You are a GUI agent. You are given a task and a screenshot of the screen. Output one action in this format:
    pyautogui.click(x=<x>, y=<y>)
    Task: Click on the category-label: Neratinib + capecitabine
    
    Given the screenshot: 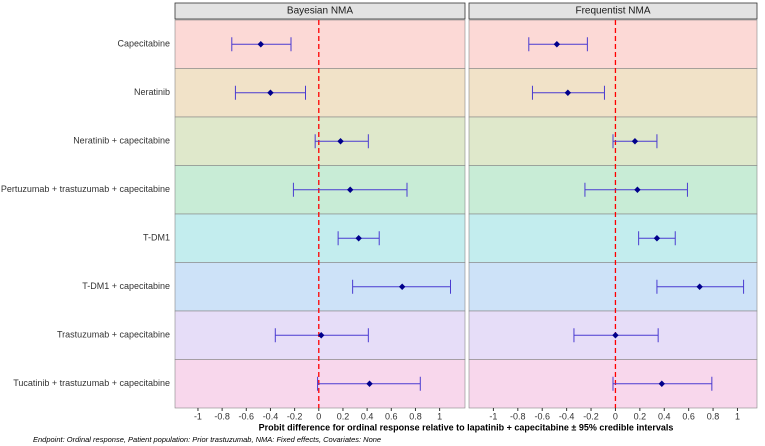 What is the action you would take?
    pyautogui.click(x=121, y=141)
    